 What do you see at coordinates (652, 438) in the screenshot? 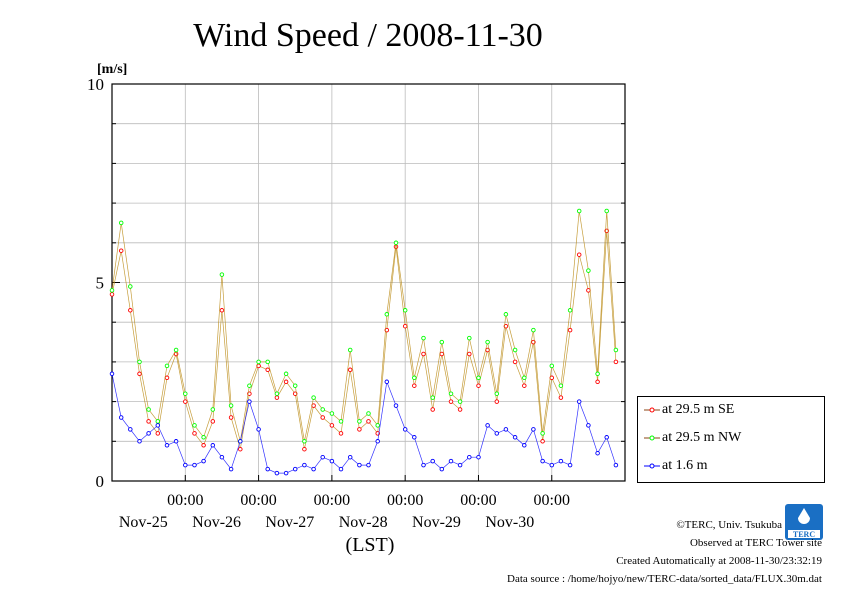
I see `legend-marker-nw` at bounding box center [652, 438].